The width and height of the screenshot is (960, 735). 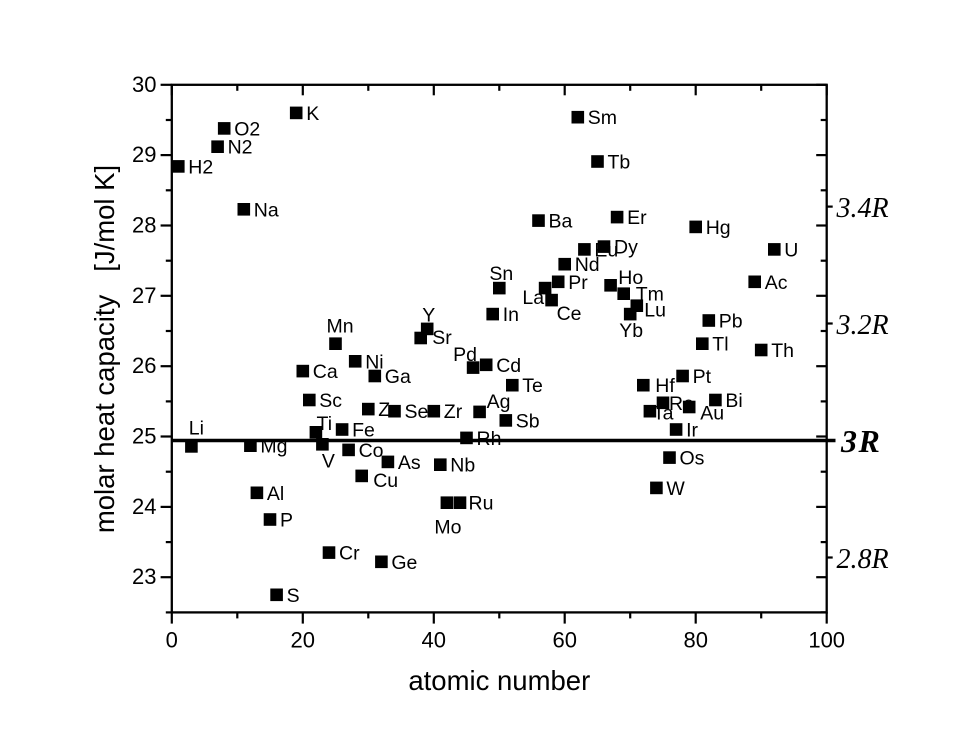 I want to click on svg-text: Ge, so click(x=404, y=563).